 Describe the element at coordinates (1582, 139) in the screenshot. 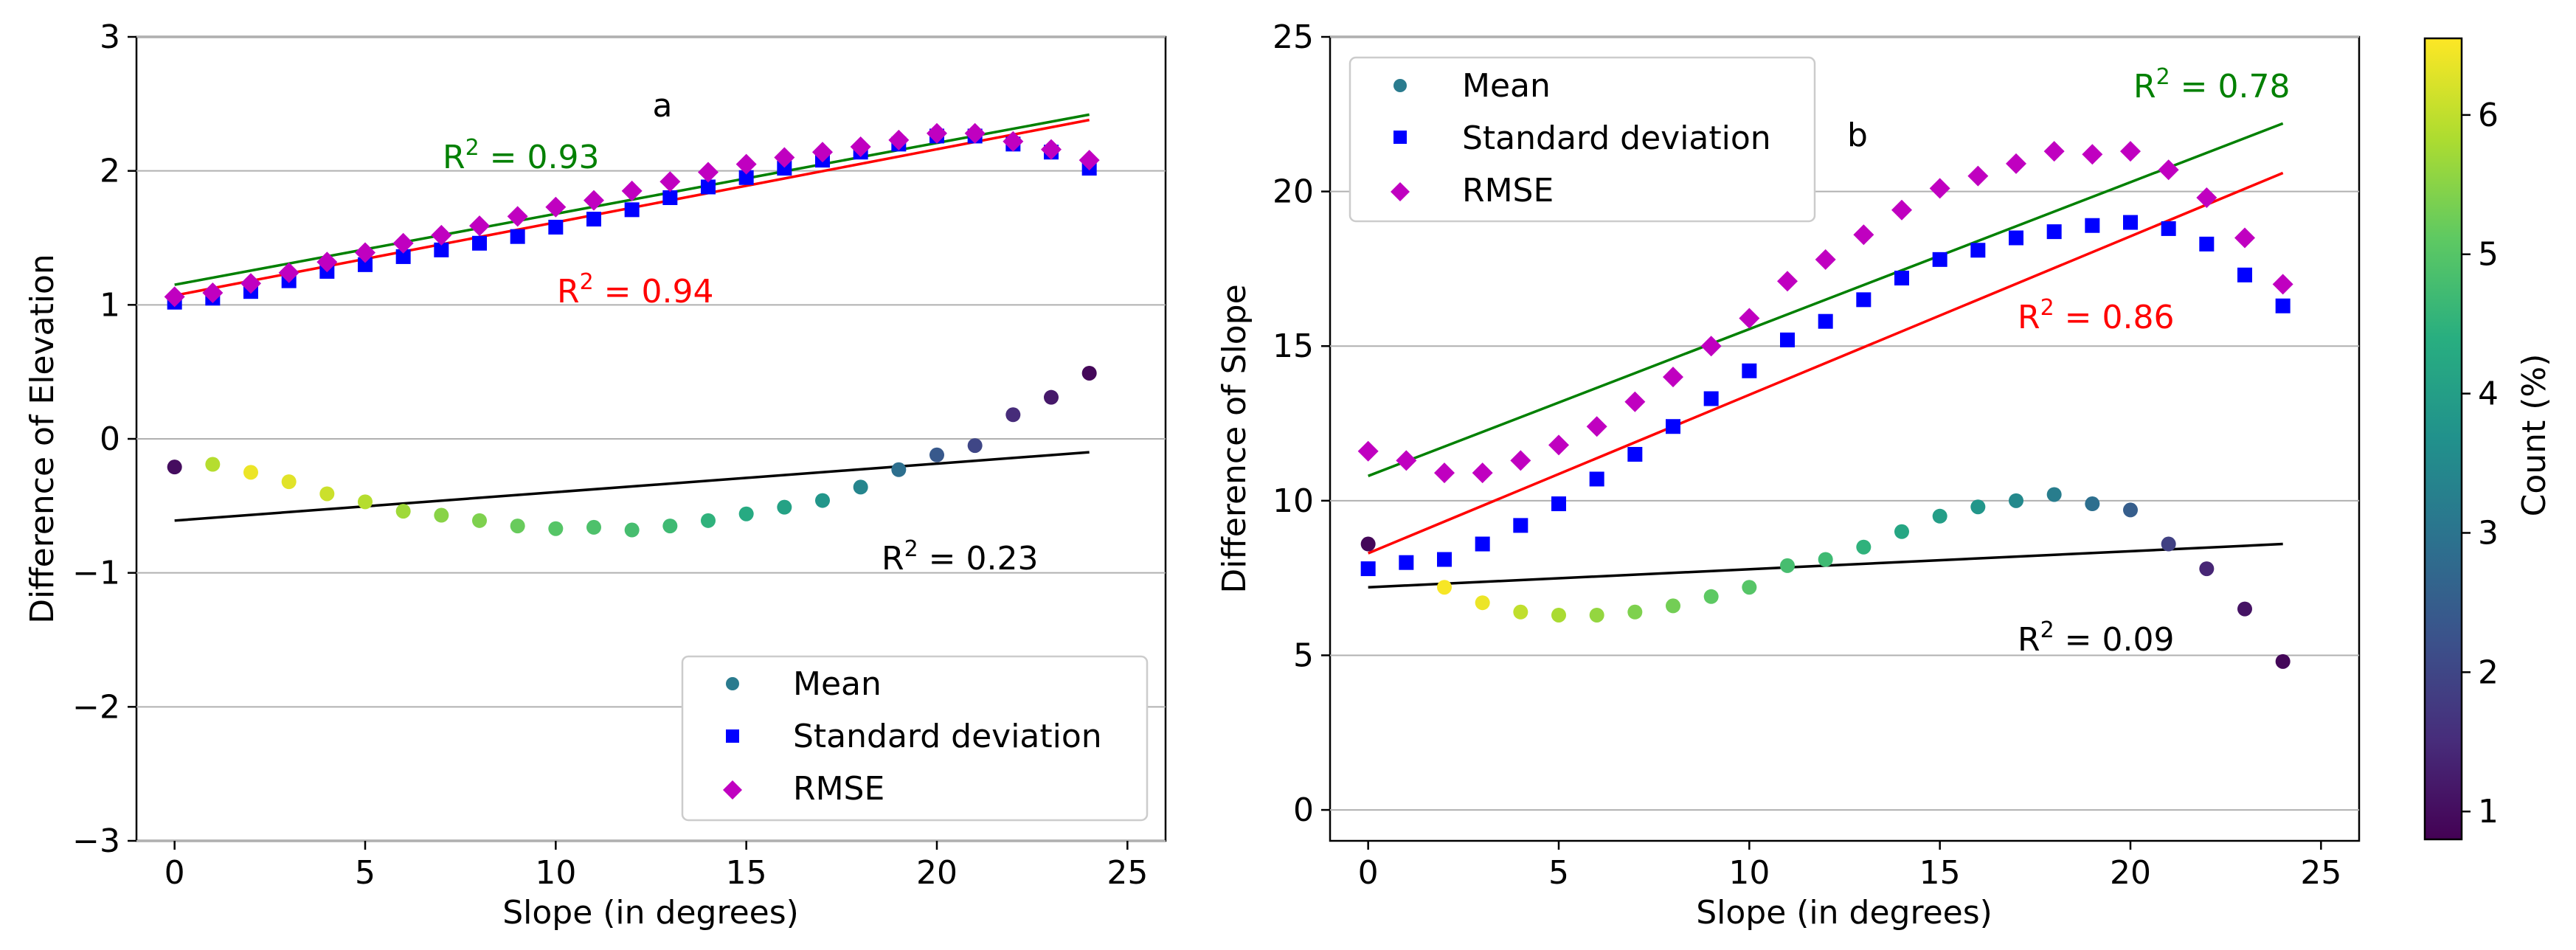

I see `legend-b: Mean Standard deviation RMSE` at that location.